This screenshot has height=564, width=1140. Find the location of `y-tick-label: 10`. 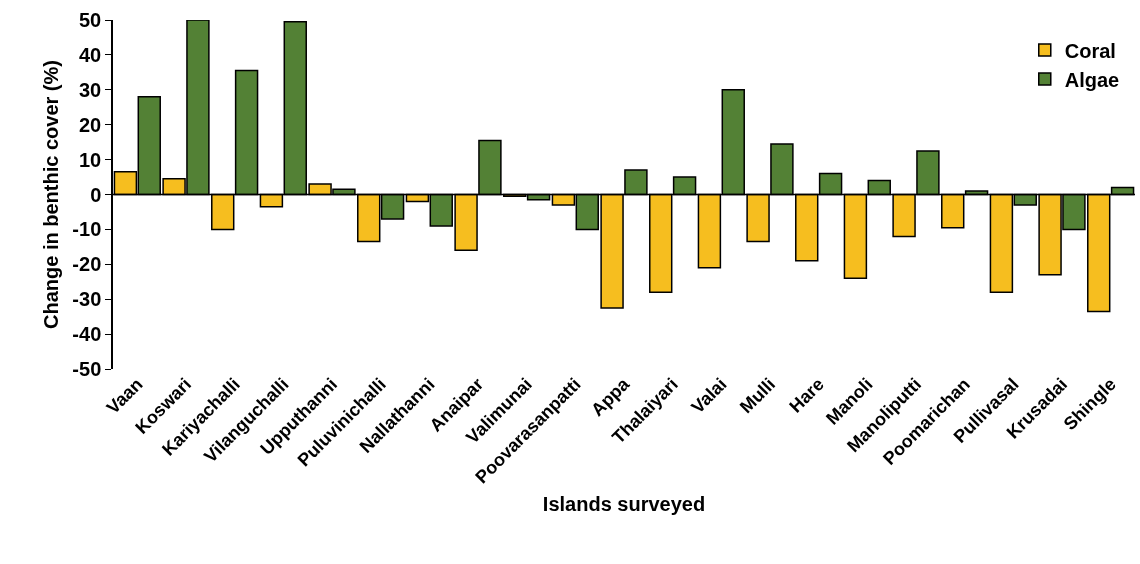

y-tick-label: 10 is located at coordinates (90, 159).